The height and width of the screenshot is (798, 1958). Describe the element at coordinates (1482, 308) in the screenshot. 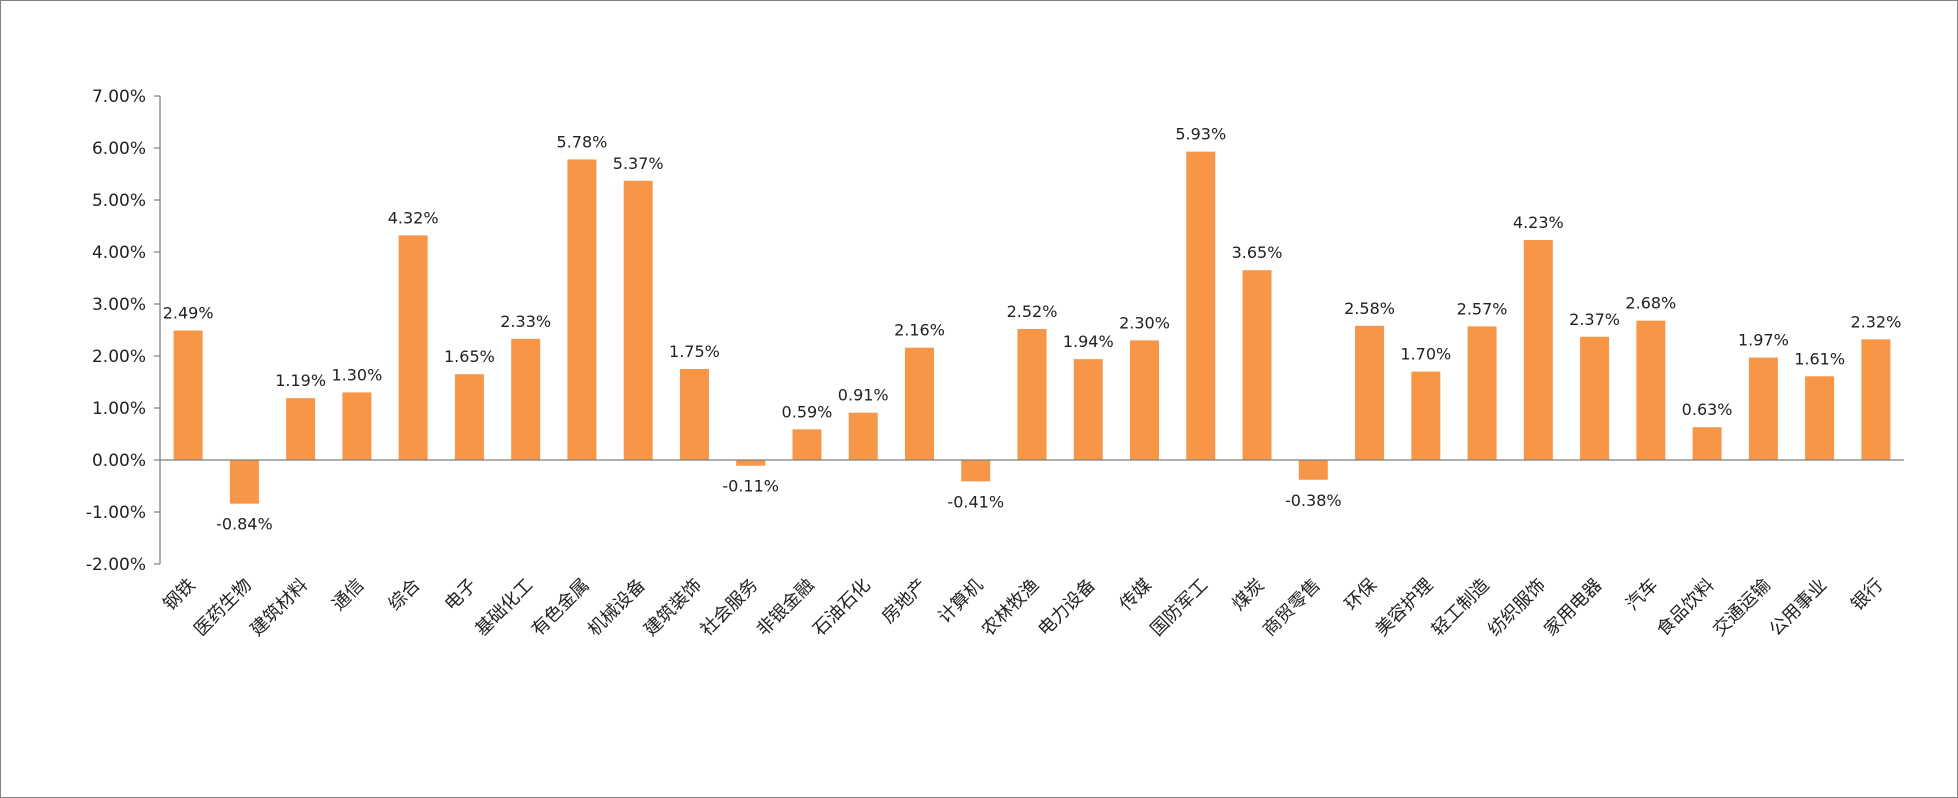

I see `data-label: 2.57%` at that location.